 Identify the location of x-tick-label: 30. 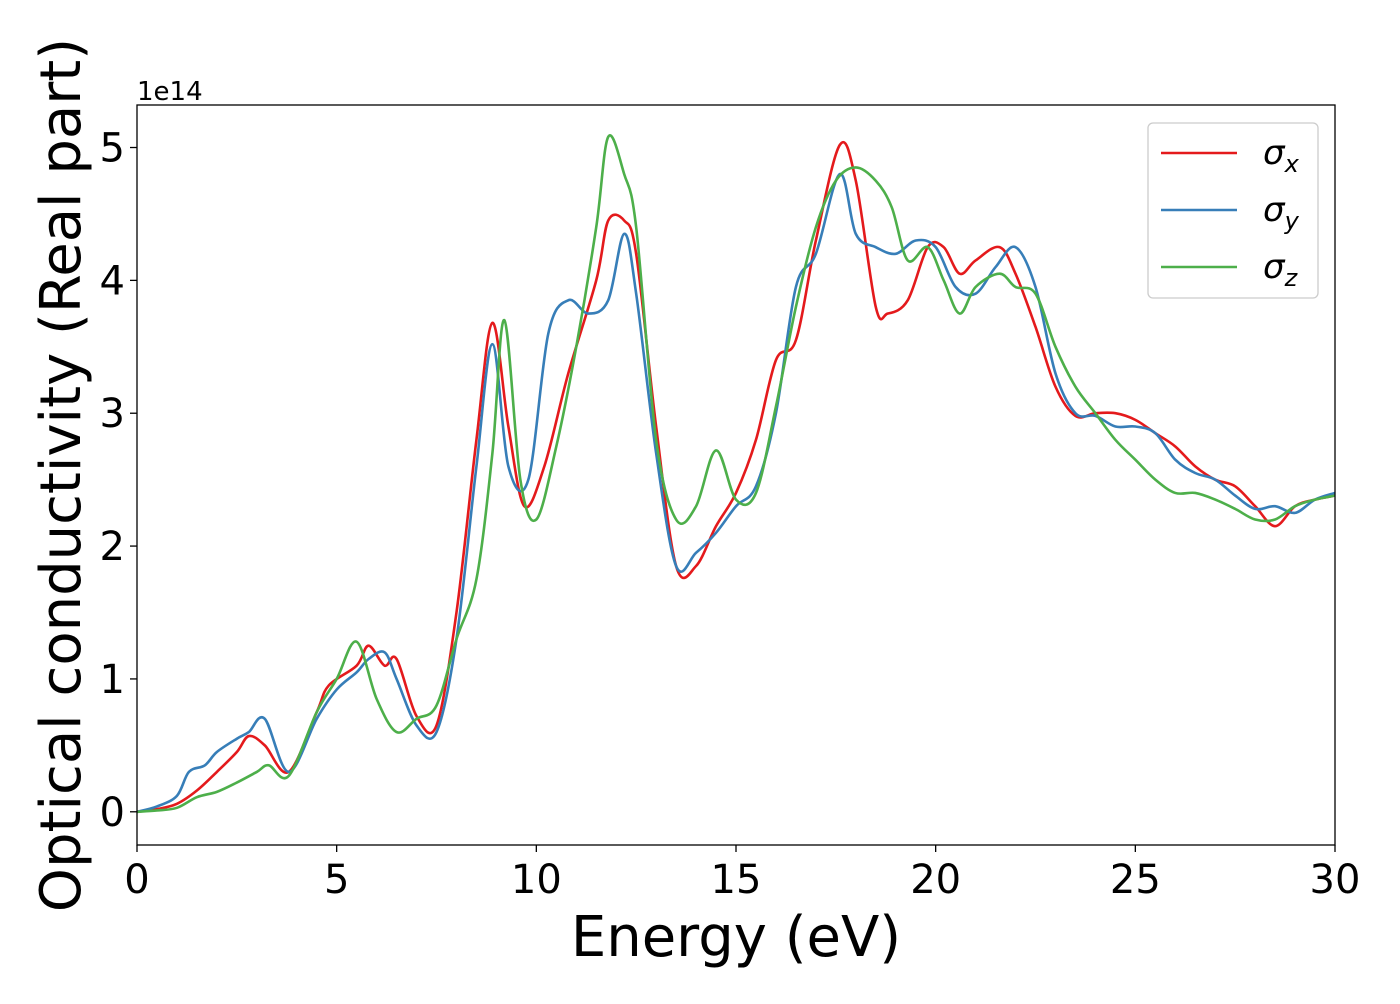
(1335, 880).